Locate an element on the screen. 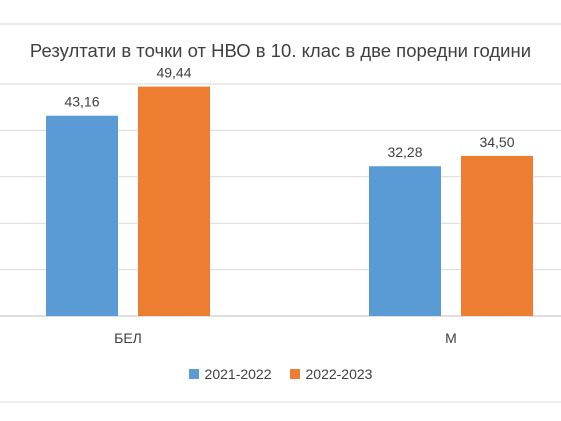 This screenshot has height=421, width=561. legend-item-series-1: 2021-2022 is located at coordinates (230, 374).